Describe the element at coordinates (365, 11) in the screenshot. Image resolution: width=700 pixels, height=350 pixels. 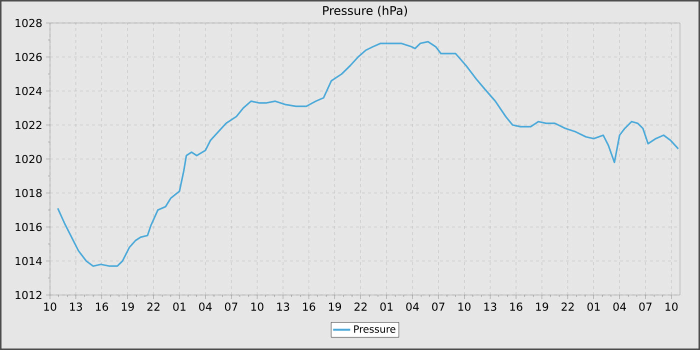
I see `chart-title: Pressure (hPa)` at that location.